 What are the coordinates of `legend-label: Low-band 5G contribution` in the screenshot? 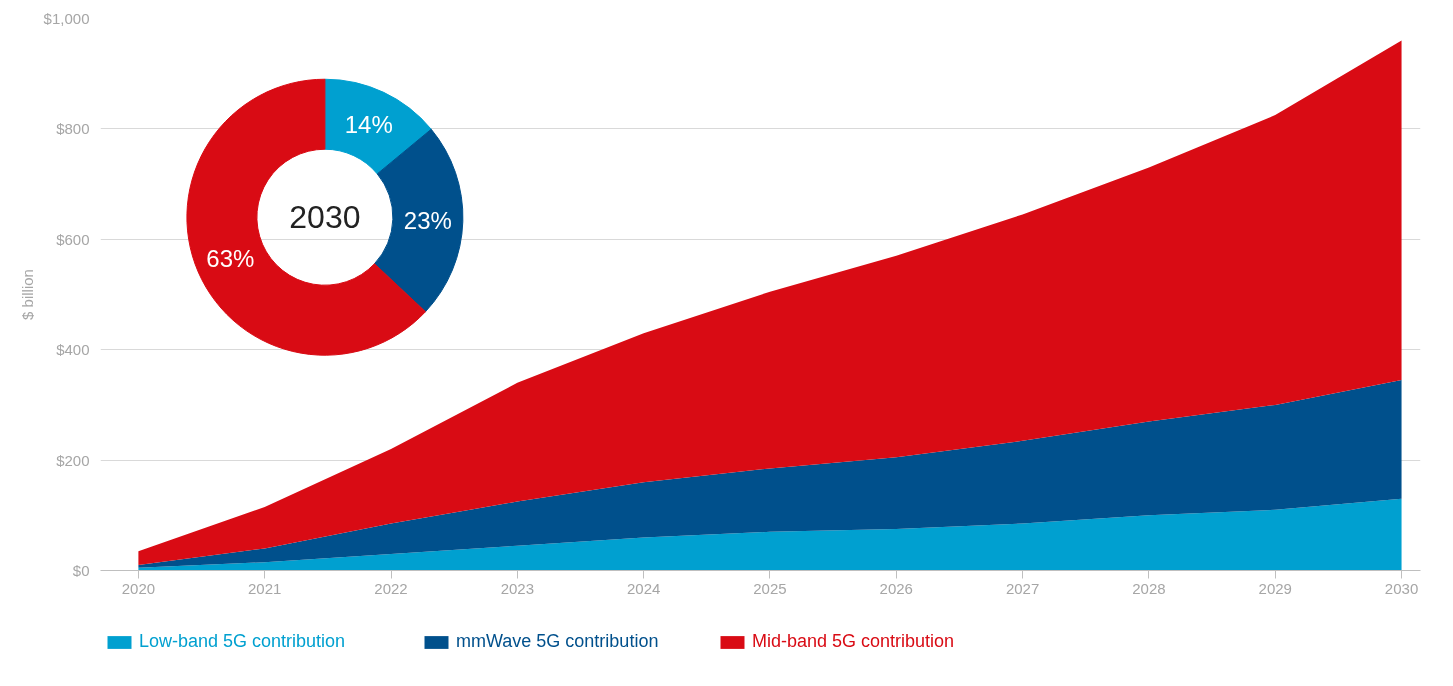 It's located at (242, 641).